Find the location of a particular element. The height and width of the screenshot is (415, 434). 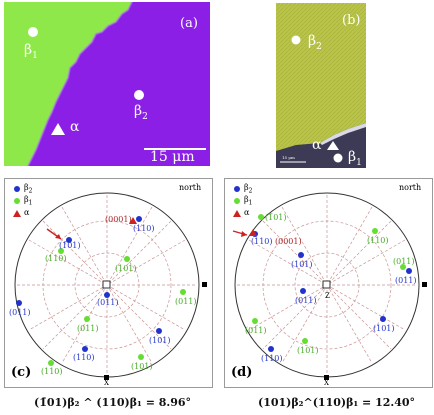

center-marker-c is located at coordinates (106, 284).